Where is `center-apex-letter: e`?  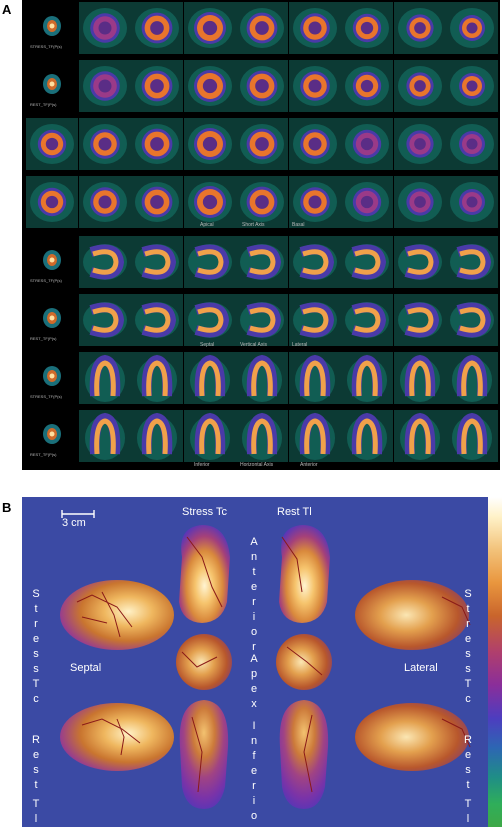
center-apex-letter: e is located at coordinates (254, 689).